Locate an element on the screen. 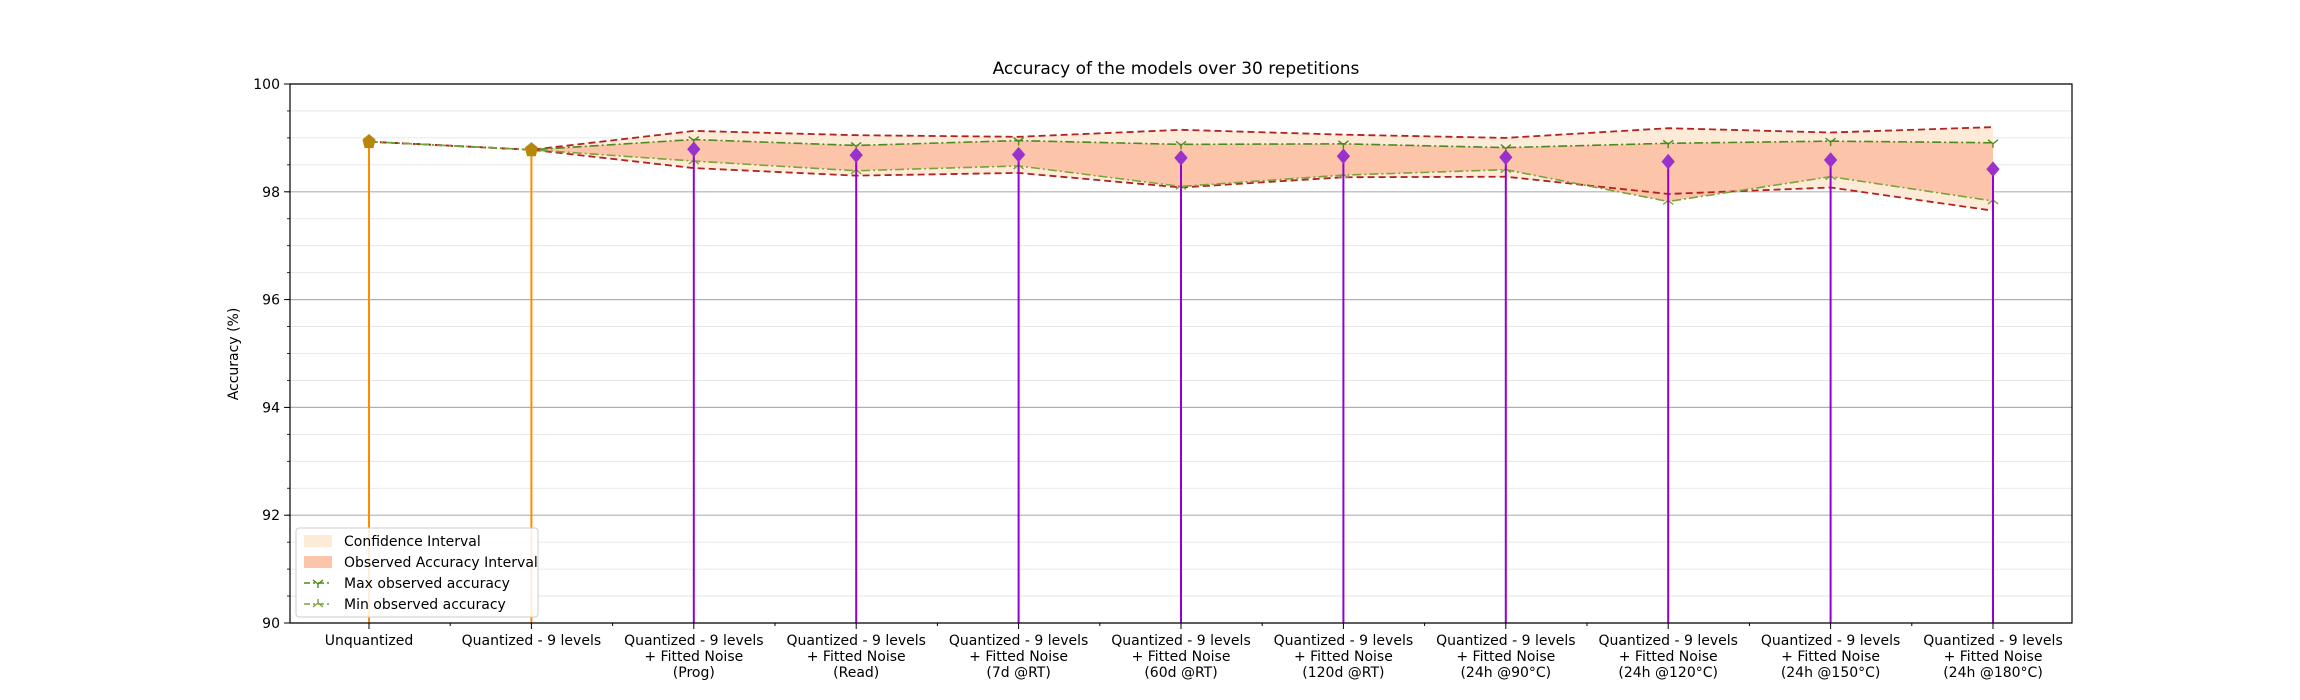  y-axis-label: Accuracy (%) is located at coordinates (234, 354).